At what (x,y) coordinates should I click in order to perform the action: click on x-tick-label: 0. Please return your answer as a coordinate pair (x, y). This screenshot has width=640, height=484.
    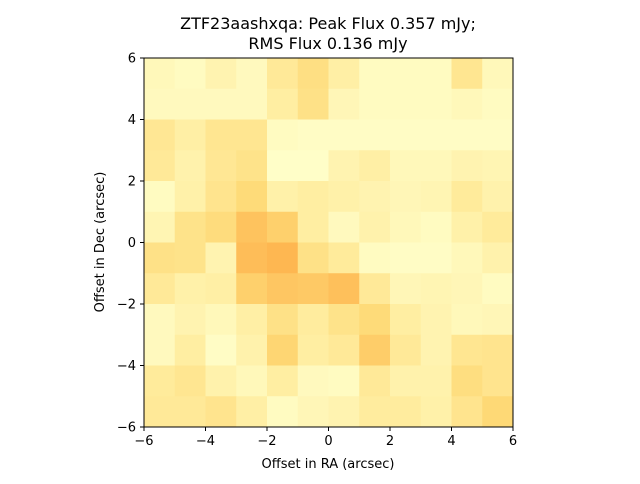
    Looking at the image, I should click on (328, 441).